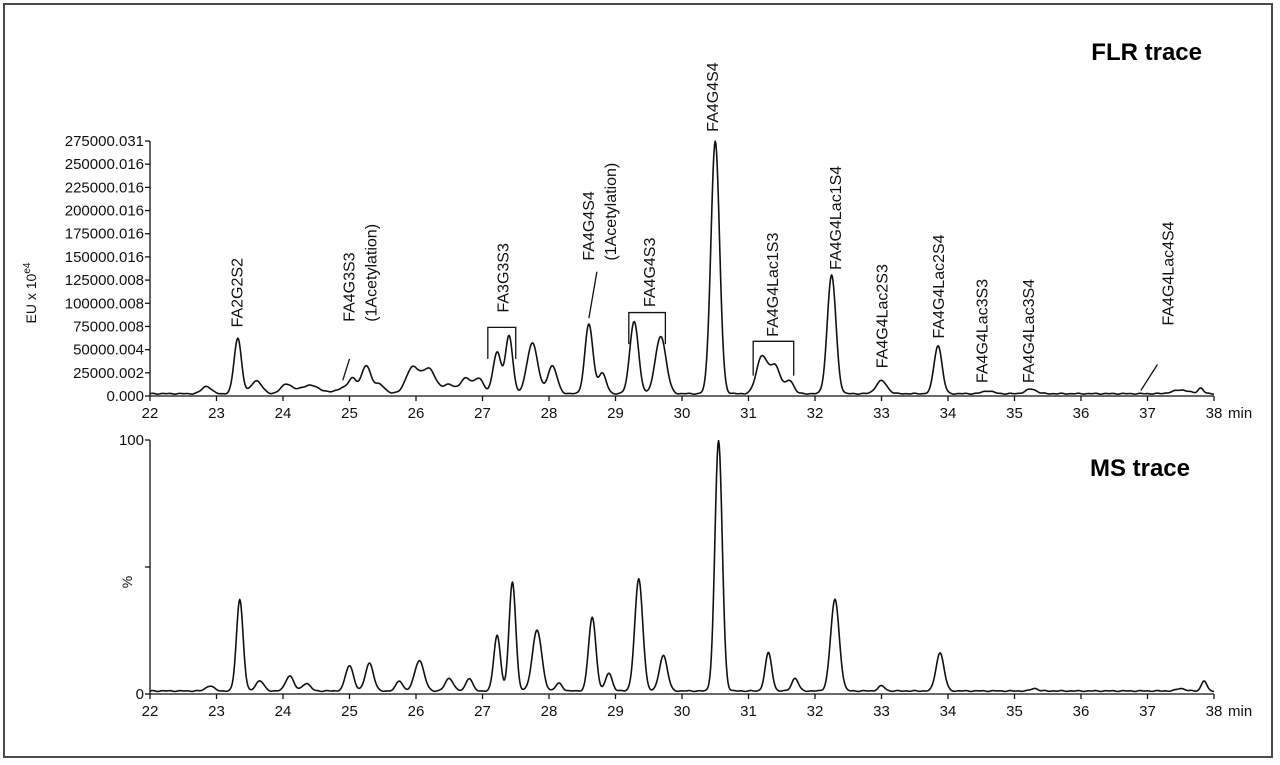  What do you see at coordinates (104, 280) in the screenshot?
I see `flr-y-tick-label: 125000.008` at bounding box center [104, 280].